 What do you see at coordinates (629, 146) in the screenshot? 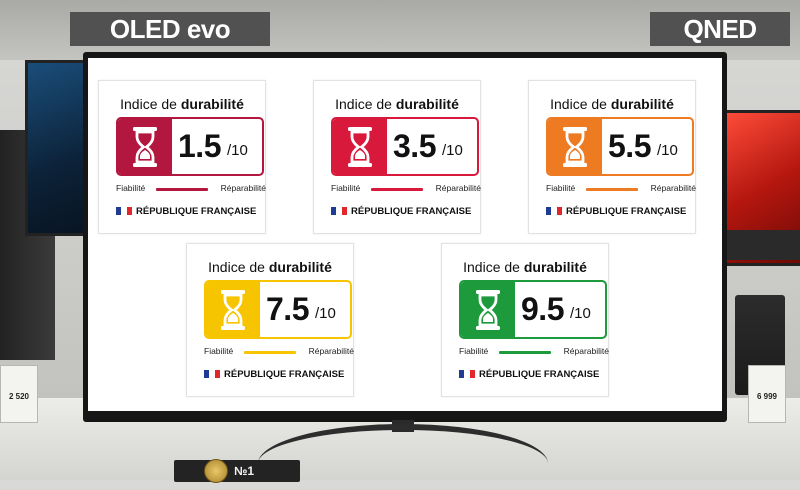
I see `score-value: 5.5` at bounding box center [629, 146].